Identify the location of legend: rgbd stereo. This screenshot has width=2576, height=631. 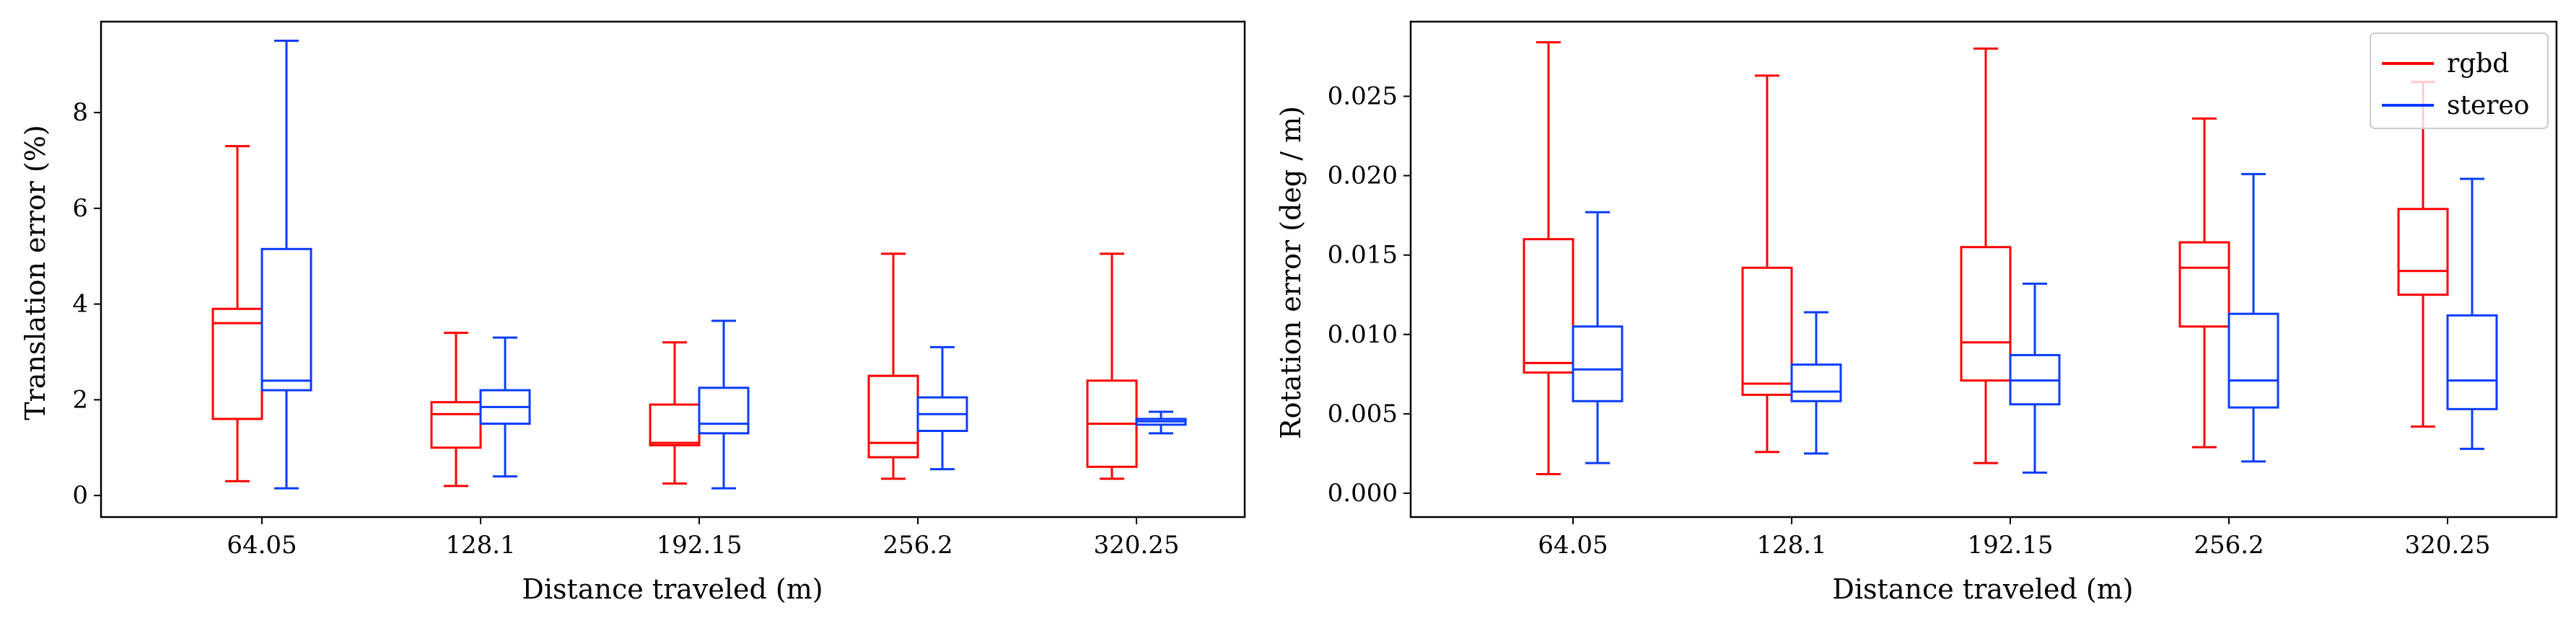
(2459, 80).